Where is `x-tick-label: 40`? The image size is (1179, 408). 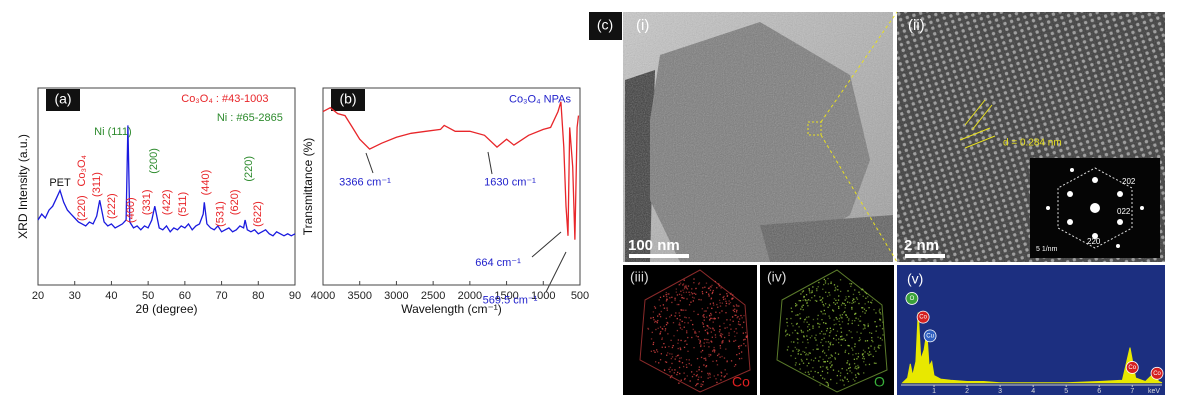
x-tick-label: 40 is located at coordinates (111, 296).